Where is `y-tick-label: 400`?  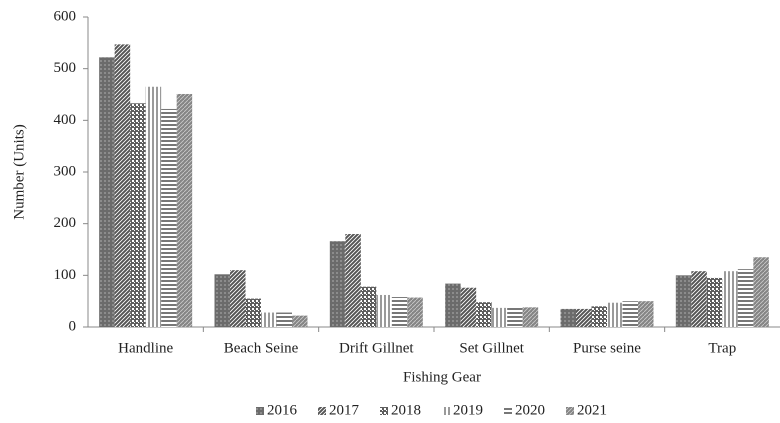
y-tick-label: 400 is located at coordinates (65, 120).